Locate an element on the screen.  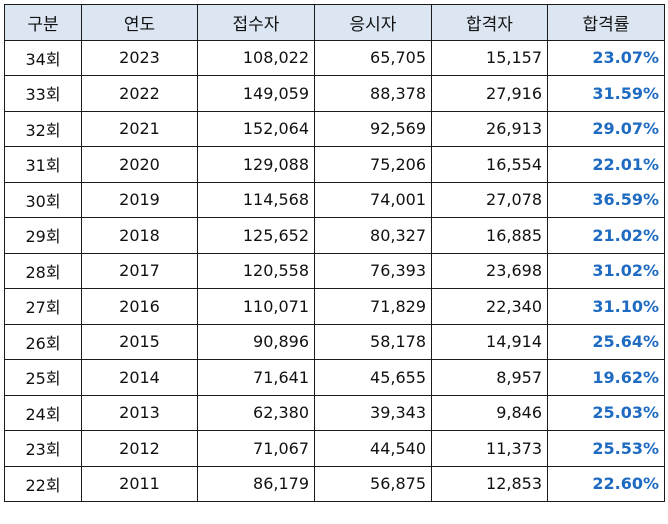
cell-applicants: 108,022 is located at coordinates (256, 57).